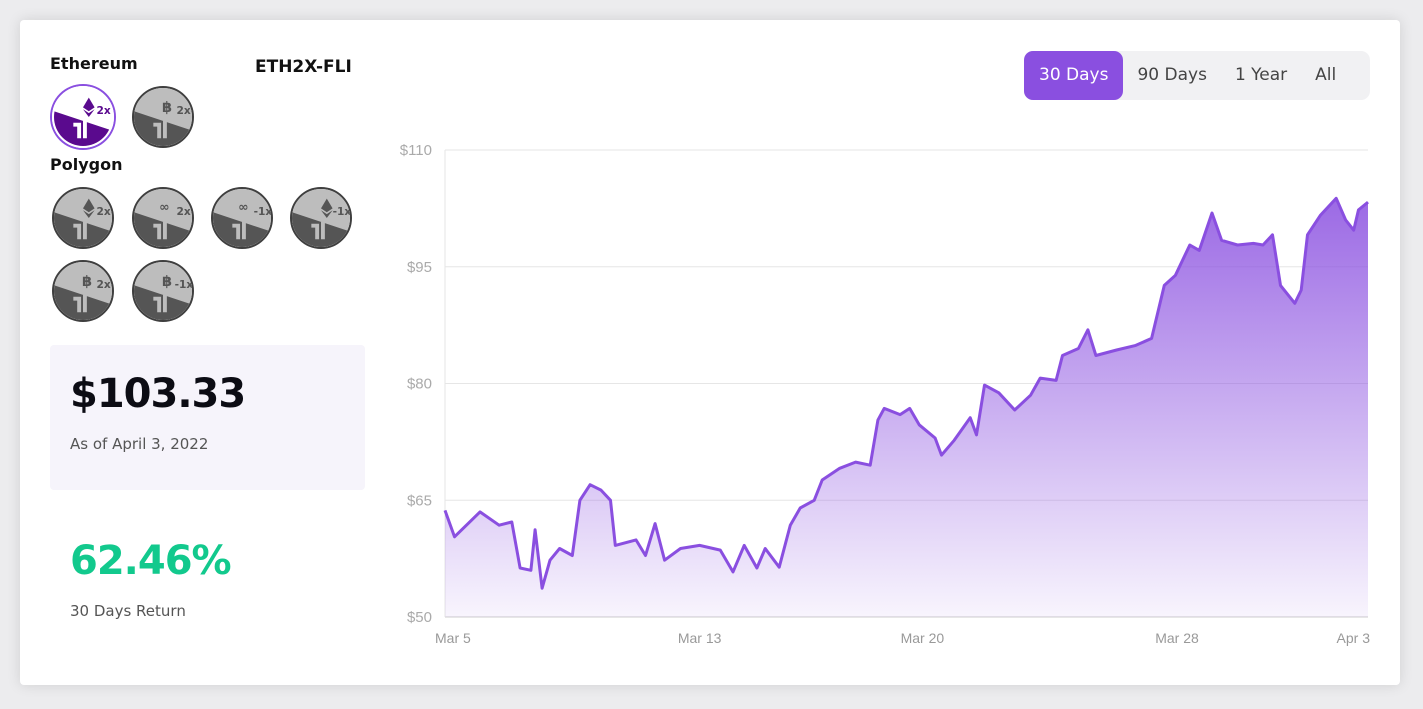  I want to click on return-value: 62.46%, so click(151, 561).